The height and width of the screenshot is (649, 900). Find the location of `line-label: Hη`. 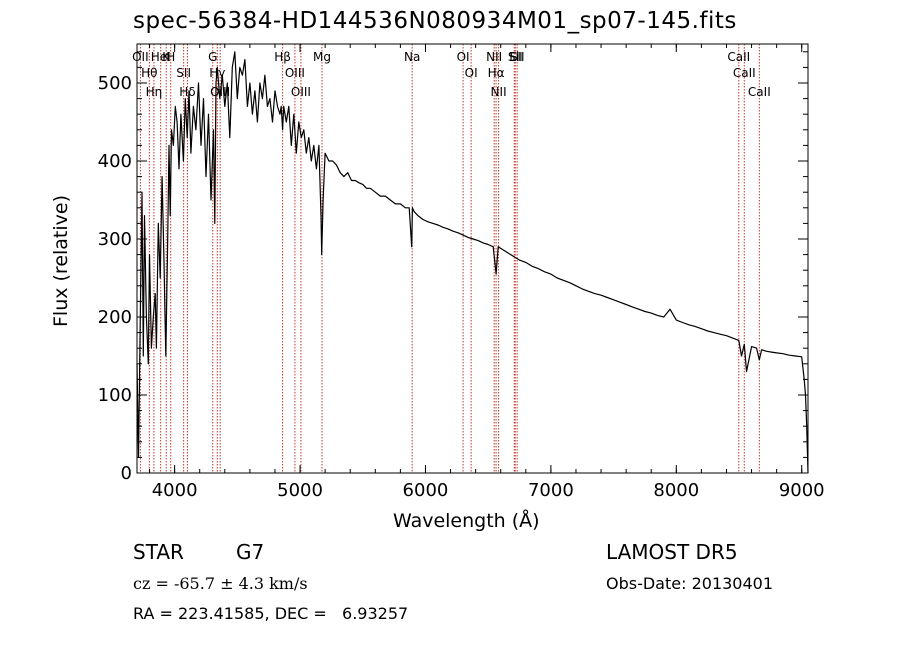

line-label: Hη is located at coordinates (154, 92).